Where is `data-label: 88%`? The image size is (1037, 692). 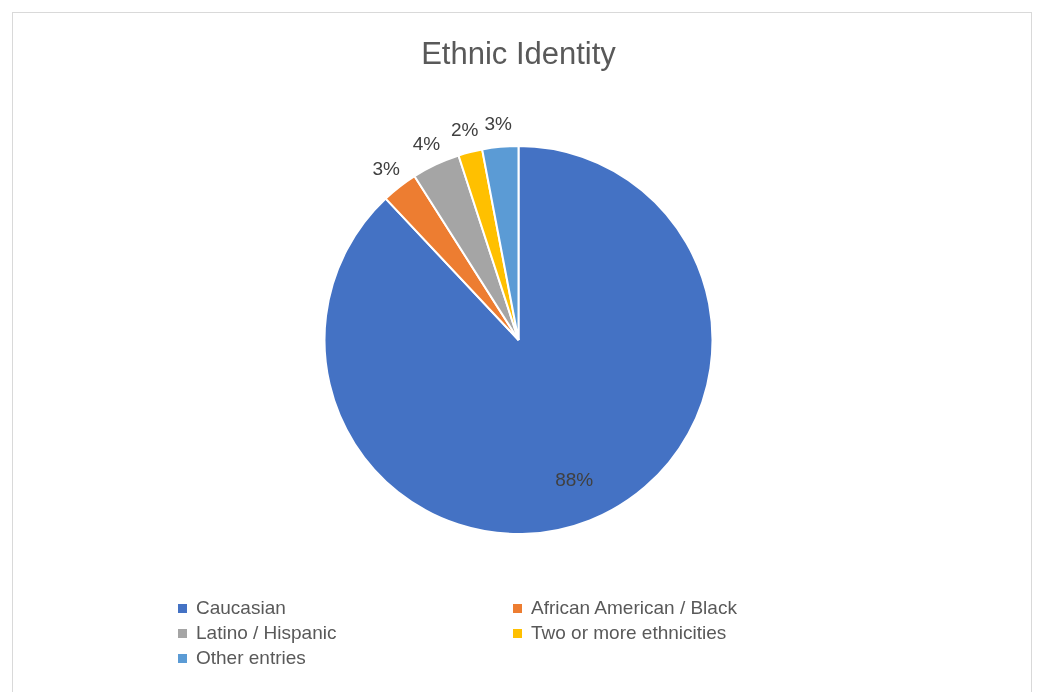
data-label: 88% is located at coordinates (574, 479).